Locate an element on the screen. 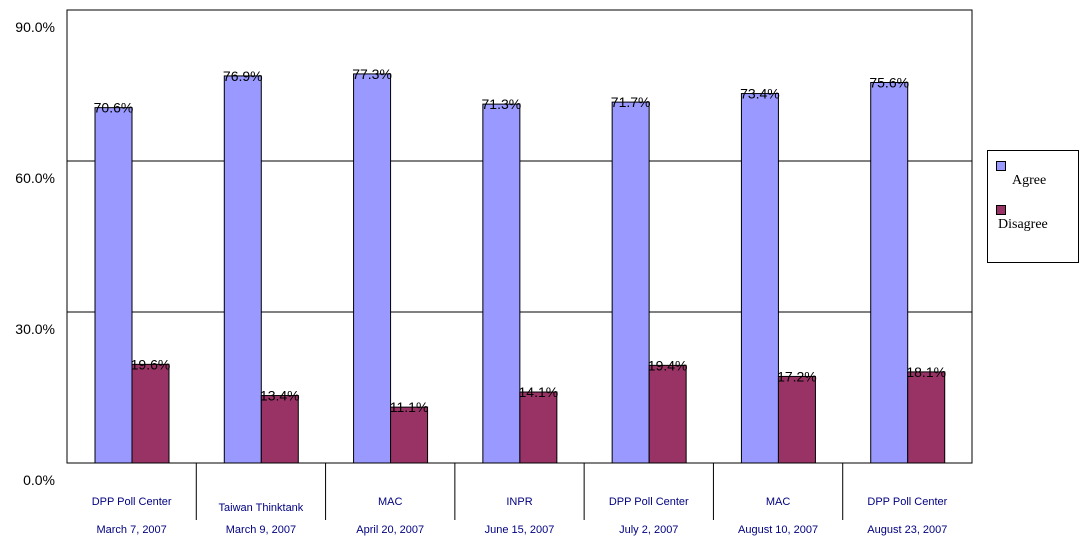 Image resolution: width=1082 pixels, height=539 pixels. data-label-agree: 73.4% is located at coordinates (760, 94).